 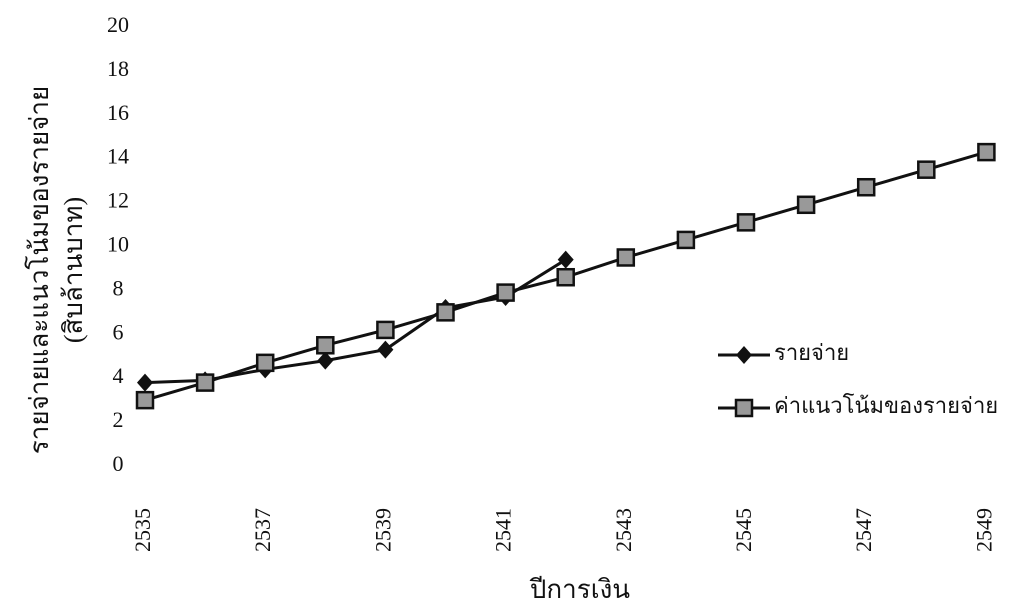 What do you see at coordinates (118, 68) in the screenshot?
I see `y-tick-label: 18` at bounding box center [118, 68].